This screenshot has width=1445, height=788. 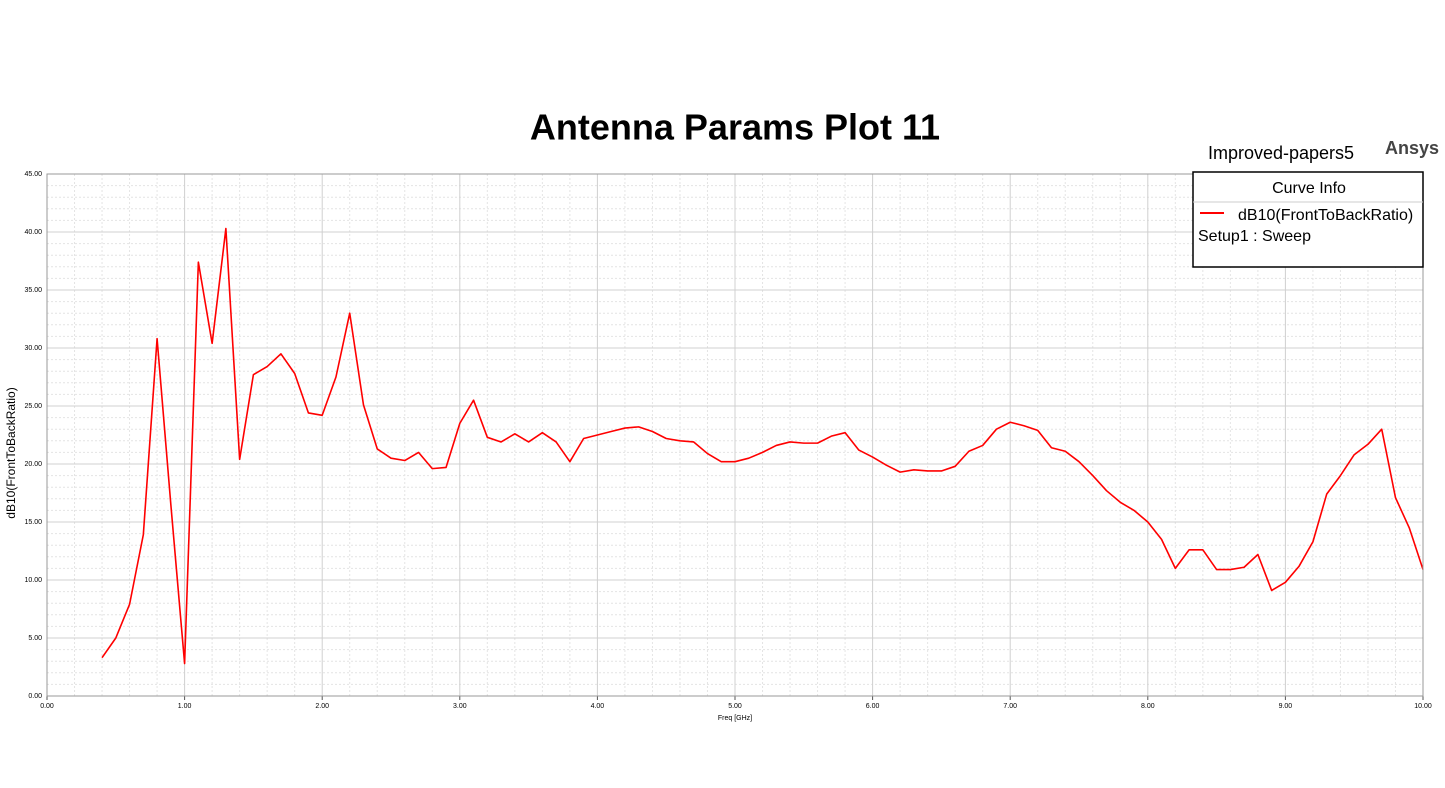 What do you see at coordinates (1286, 706) in the screenshot?
I see `x-tick-label: 9.00` at bounding box center [1286, 706].